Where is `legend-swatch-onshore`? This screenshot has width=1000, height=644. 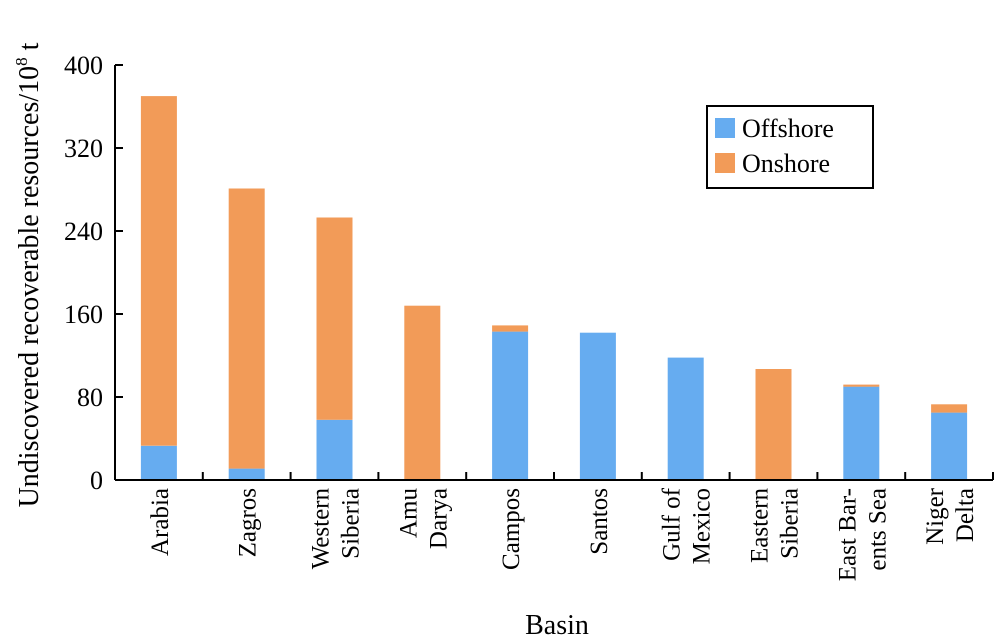
legend-swatch-onshore is located at coordinates (725, 163).